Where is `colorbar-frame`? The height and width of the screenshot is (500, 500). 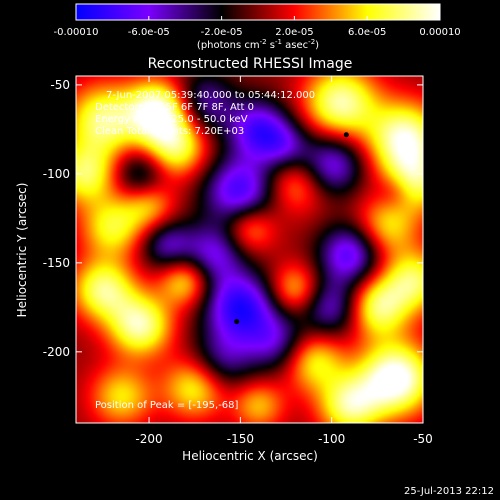 colorbar-frame is located at coordinates (258, 12).